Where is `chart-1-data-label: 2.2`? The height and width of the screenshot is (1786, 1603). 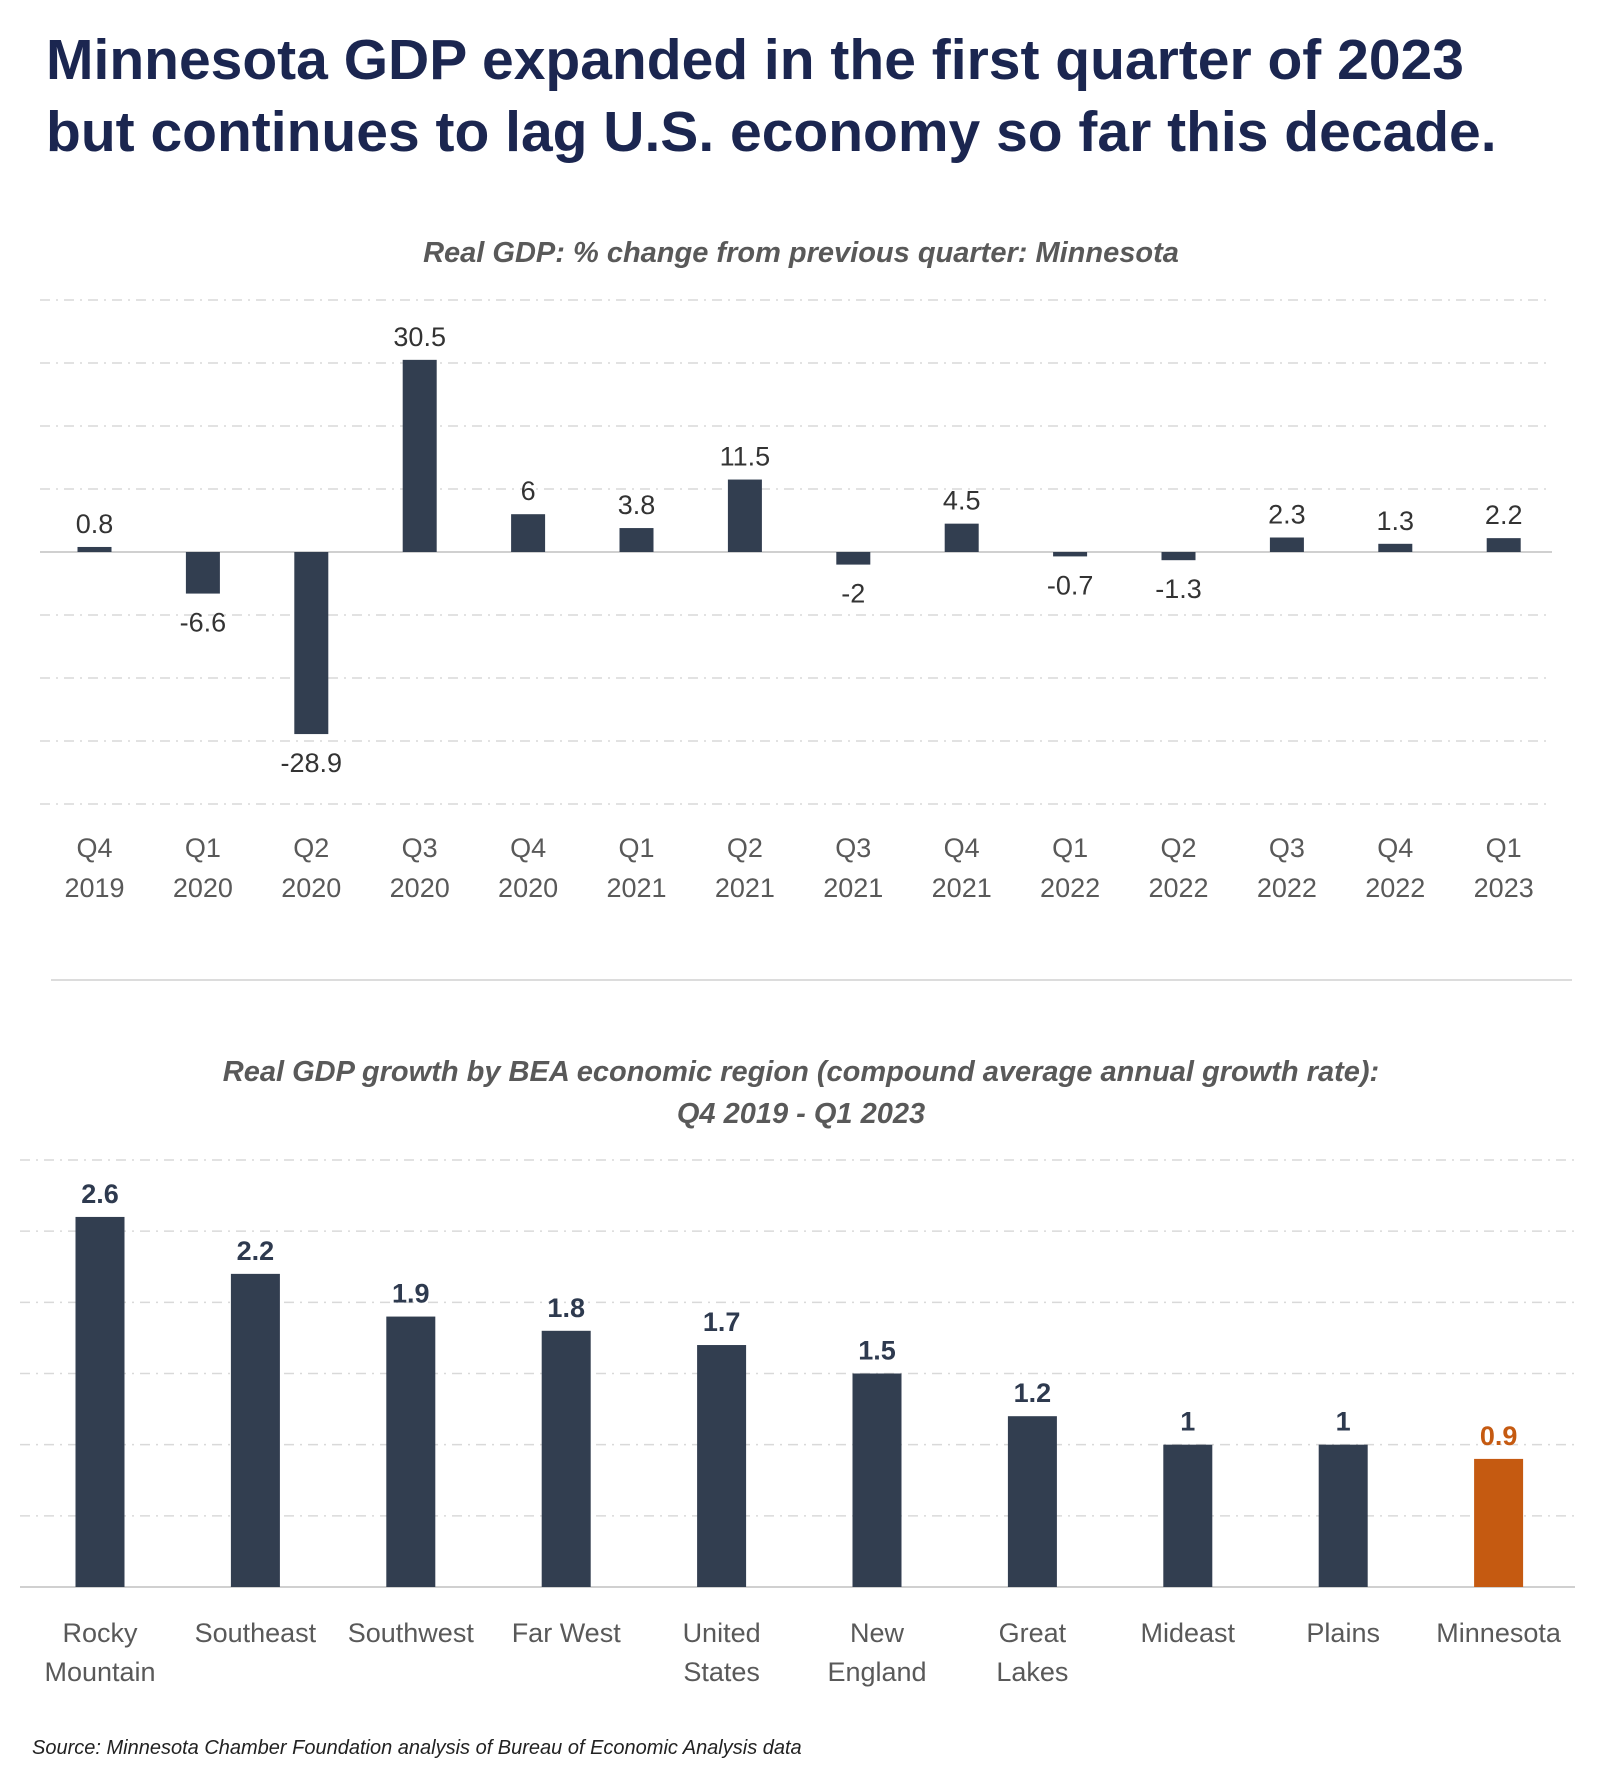 chart-1-data-label: 2.2 is located at coordinates (256, 1251).